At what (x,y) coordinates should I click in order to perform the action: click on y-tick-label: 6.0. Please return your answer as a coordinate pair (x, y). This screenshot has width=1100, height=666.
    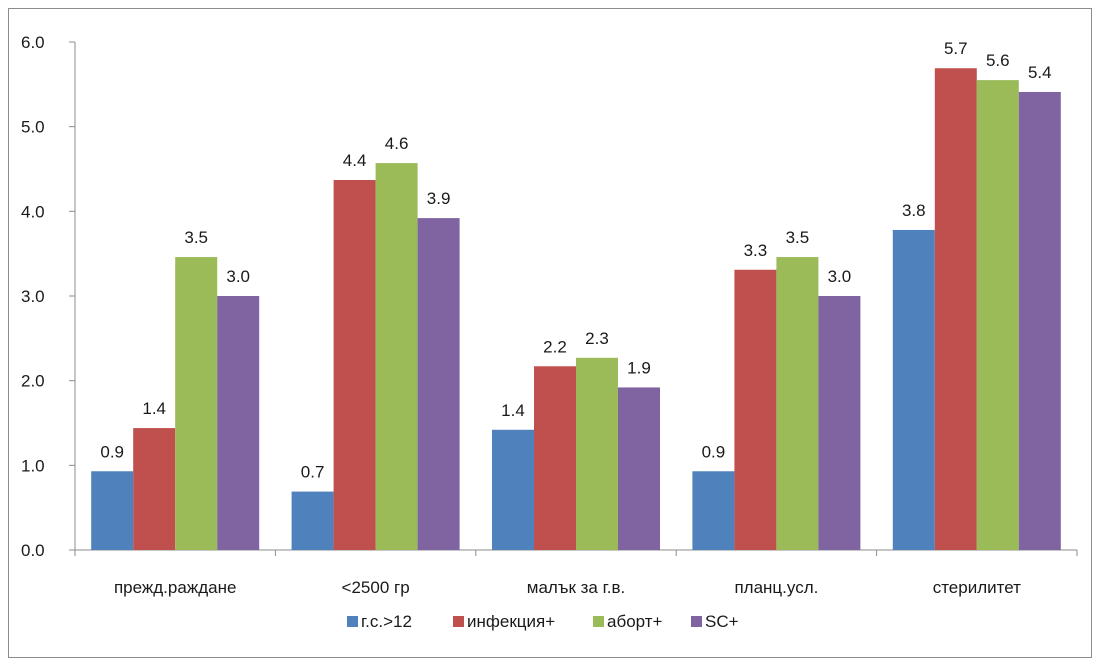
    Looking at the image, I should click on (33, 42).